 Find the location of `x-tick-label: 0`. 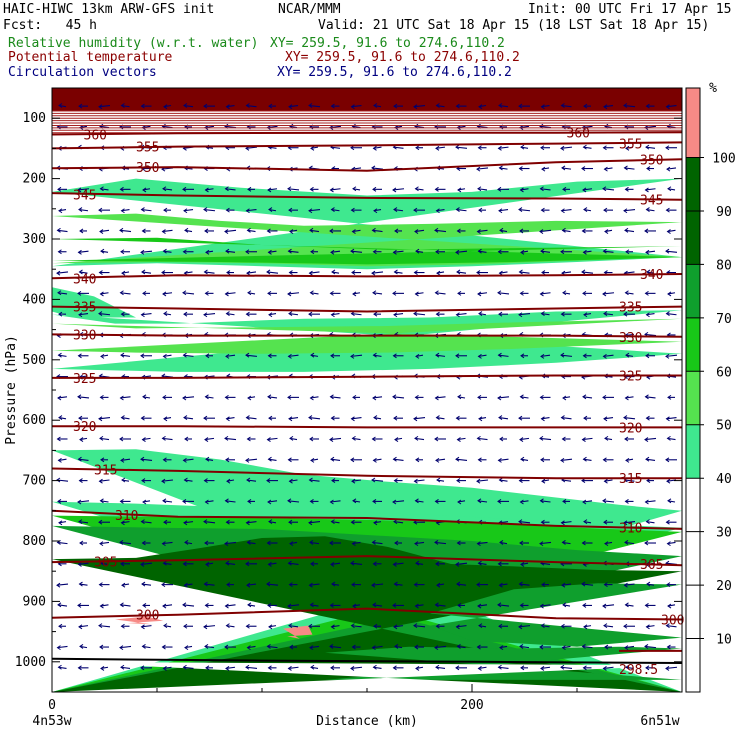

x-tick-label: 0 is located at coordinates (52, 705).